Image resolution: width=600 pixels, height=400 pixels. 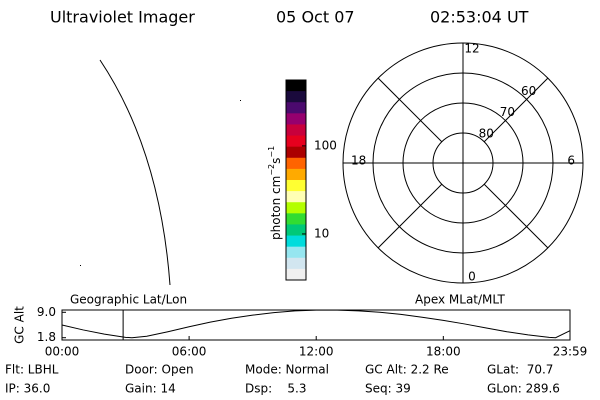 I want to click on colorbar-label: photon cm−2s−1, so click(x=275, y=193).